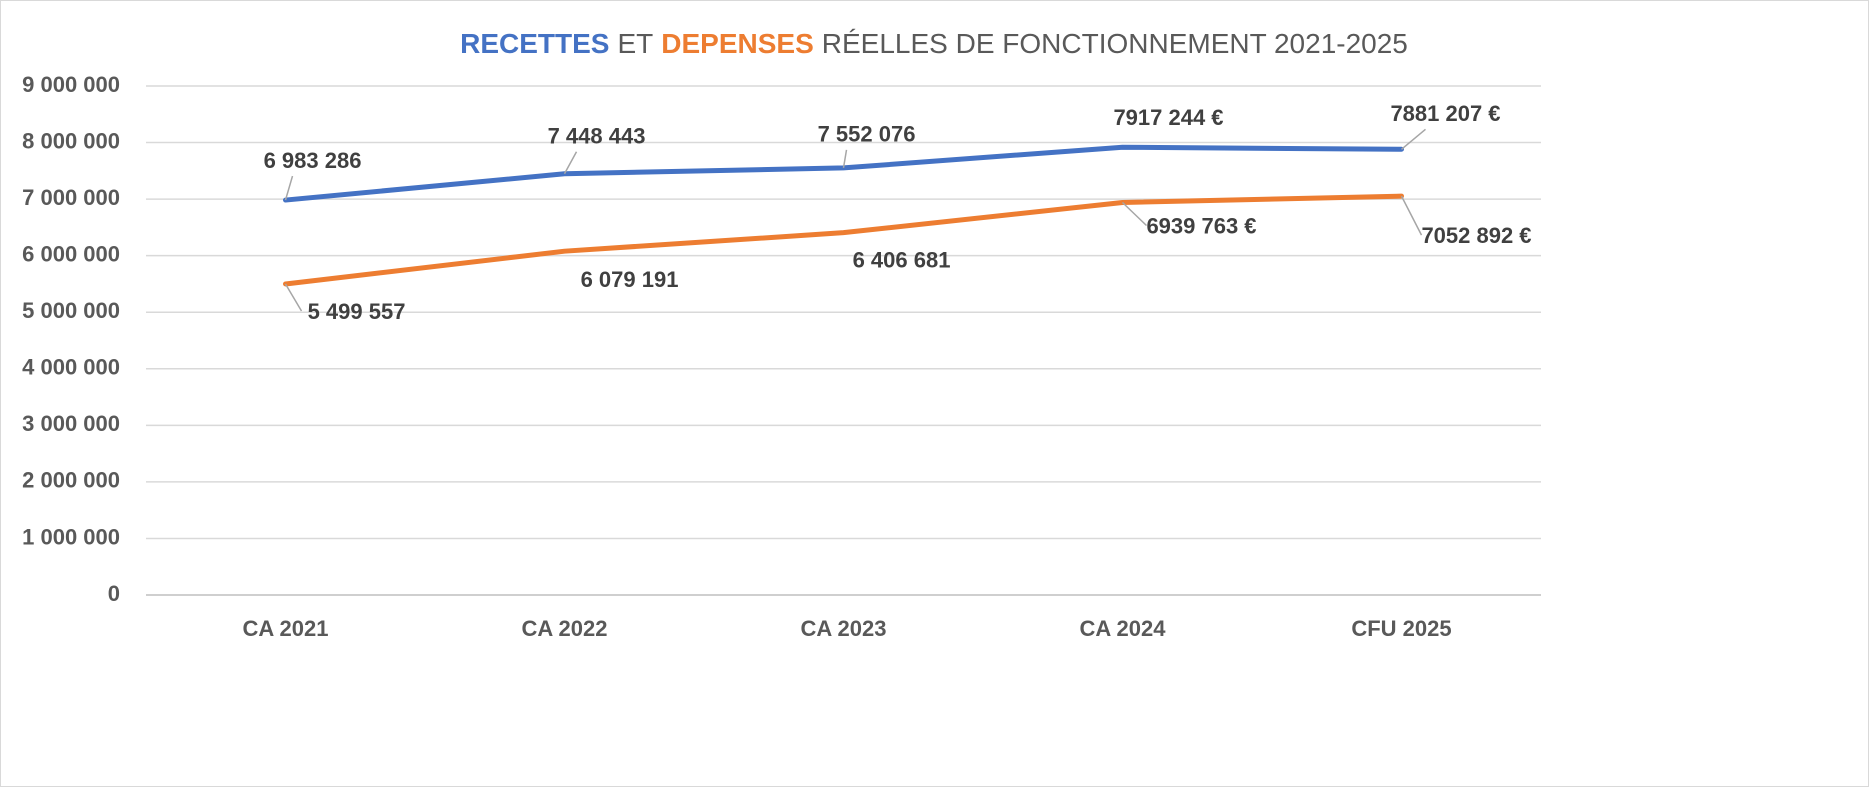 The height and width of the screenshot is (787, 1869). I want to click on y-tick-label: 7 000 000, so click(71, 197).